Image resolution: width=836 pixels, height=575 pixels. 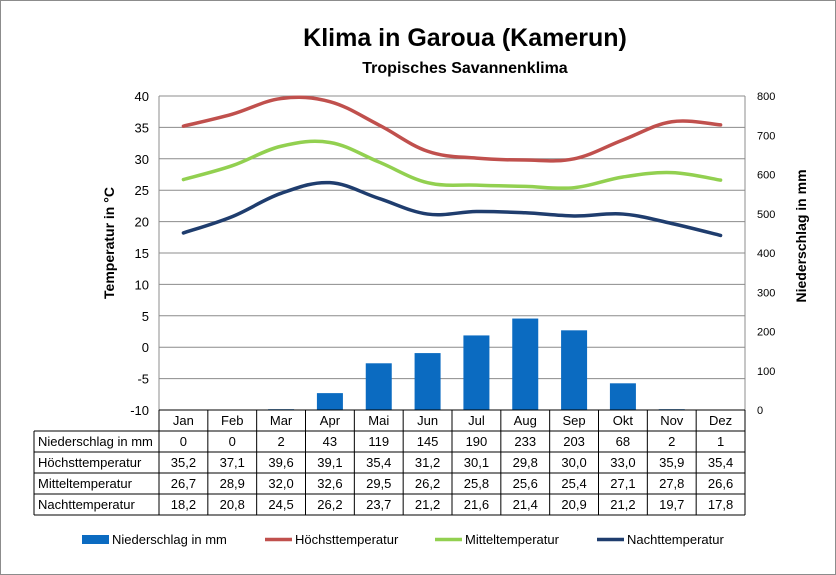 What do you see at coordinates (378, 483) in the screenshot?
I see `data-label: 29,5` at bounding box center [378, 483].